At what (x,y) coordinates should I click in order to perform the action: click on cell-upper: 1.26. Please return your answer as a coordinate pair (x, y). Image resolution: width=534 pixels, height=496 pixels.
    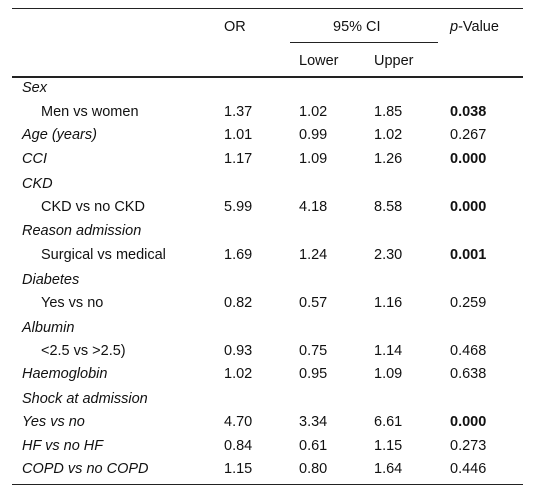
    Looking at the image, I should click on (388, 159).